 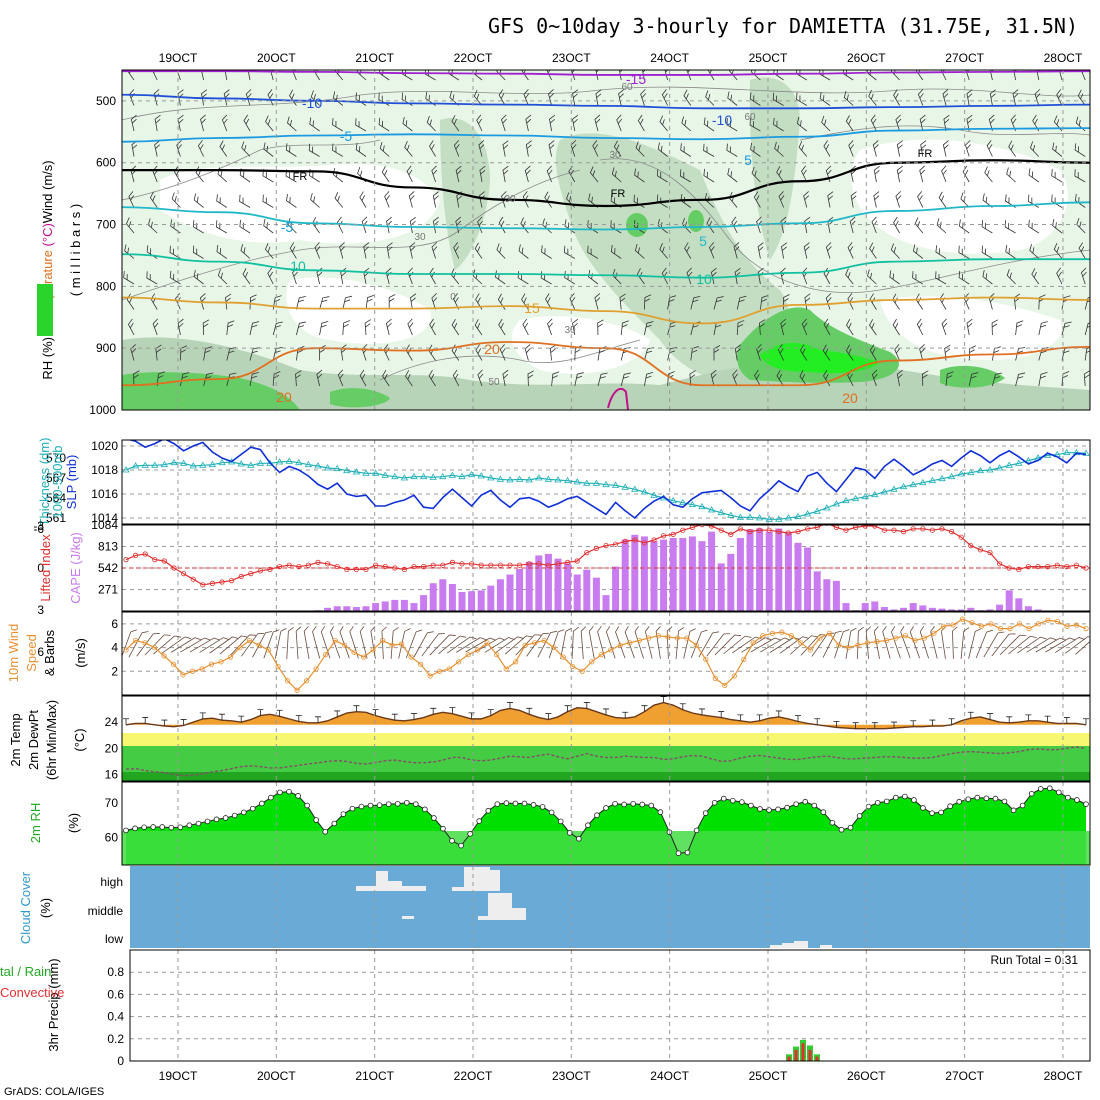 I want to click on temp-max-bar, so click(x=644, y=708).